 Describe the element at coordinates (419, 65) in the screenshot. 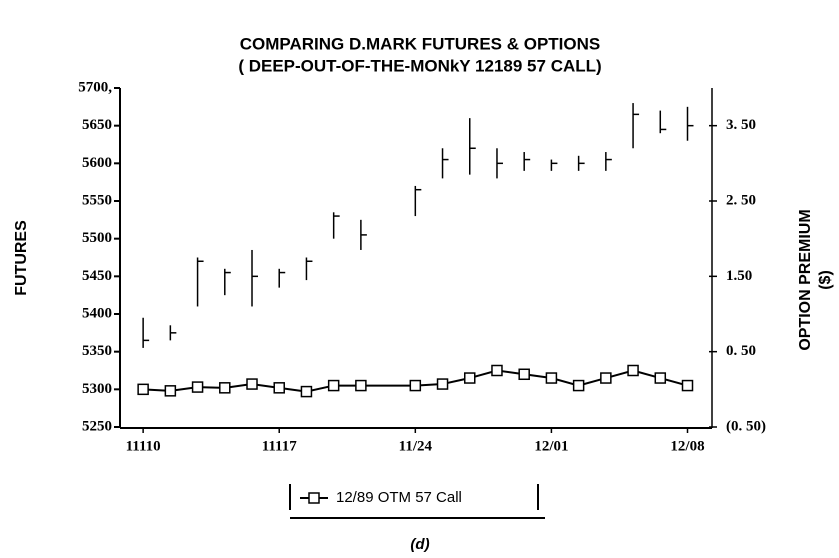

I see `chart-subtitle: ( DEEP-OUT-OF-THE-MONkY 12189 57 CALL)` at that location.